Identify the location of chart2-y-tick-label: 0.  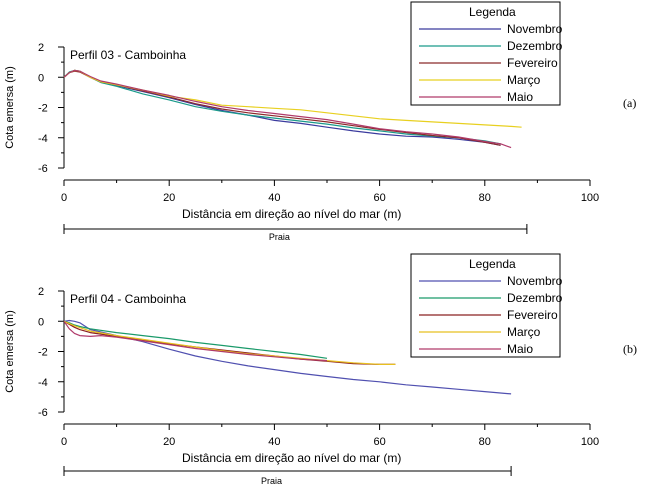
(41, 322).